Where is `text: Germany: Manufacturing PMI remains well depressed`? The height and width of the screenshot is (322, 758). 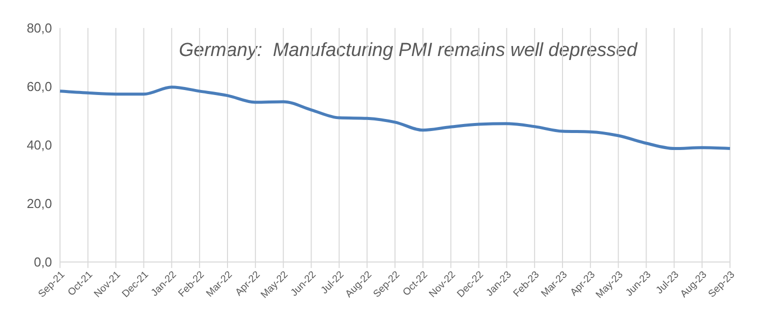
text: Germany: Manufacturing PMI remains well depressed is located at coordinates (408, 51).